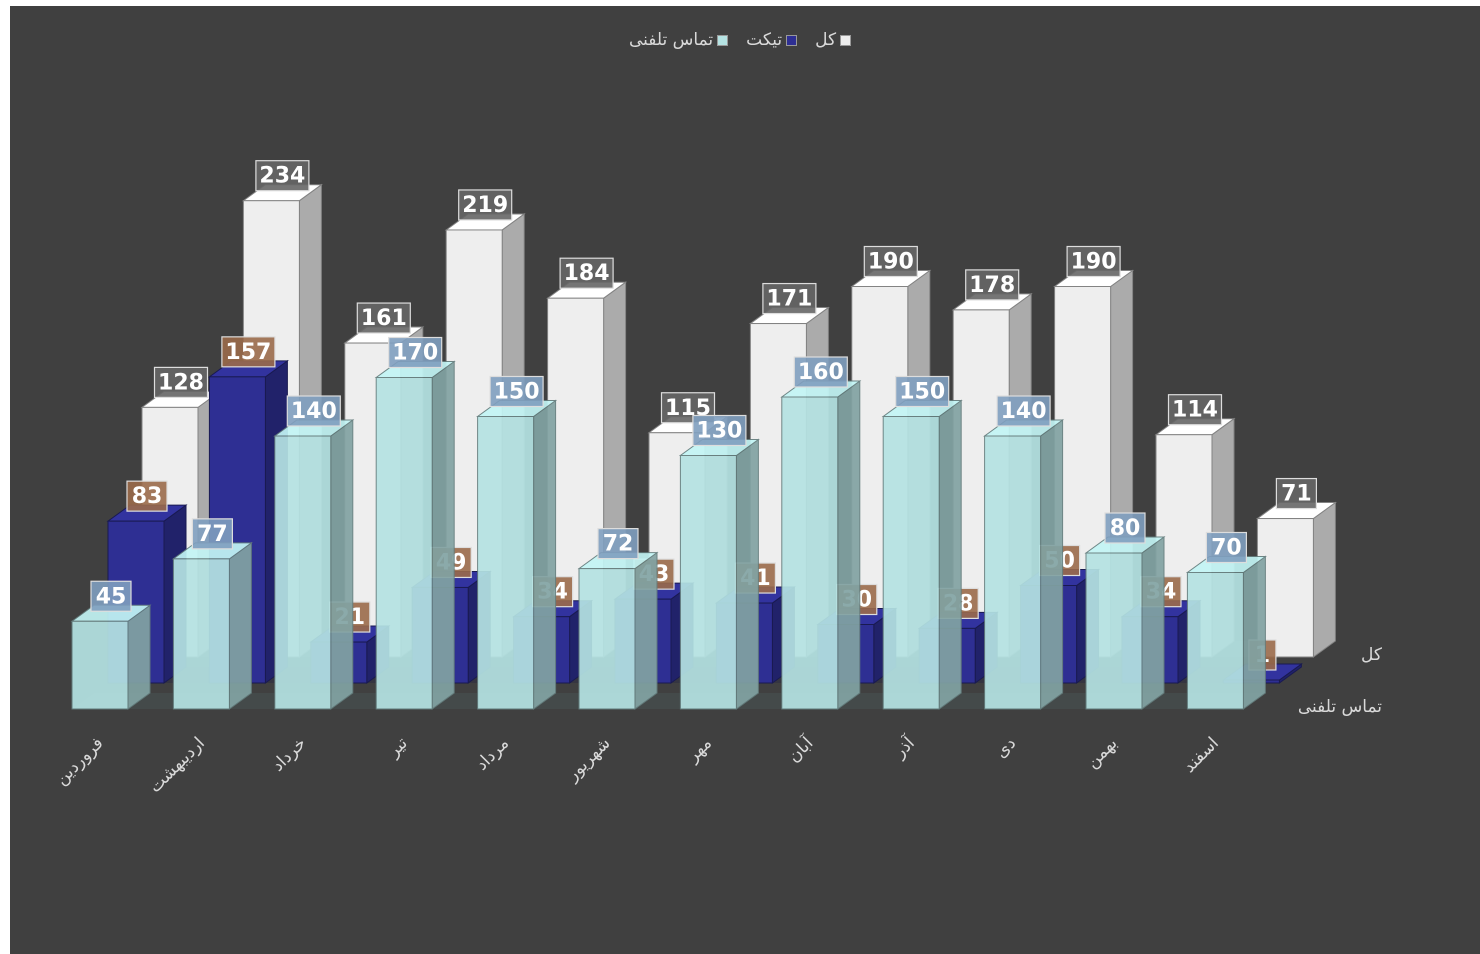 This screenshot has width=1480, height=954. I want to click on data-label-total-12: 71, so click(1296, 493).